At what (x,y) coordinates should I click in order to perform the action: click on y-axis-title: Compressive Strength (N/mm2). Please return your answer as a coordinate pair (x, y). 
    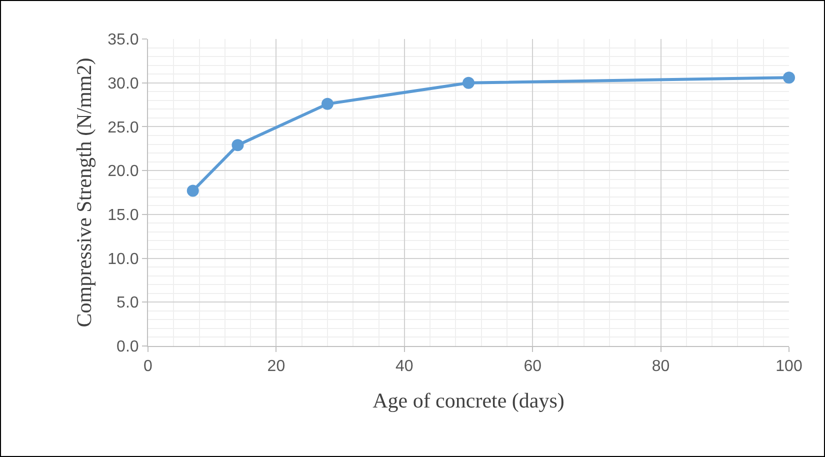
    Looking at the image, I should click on (84, 193).